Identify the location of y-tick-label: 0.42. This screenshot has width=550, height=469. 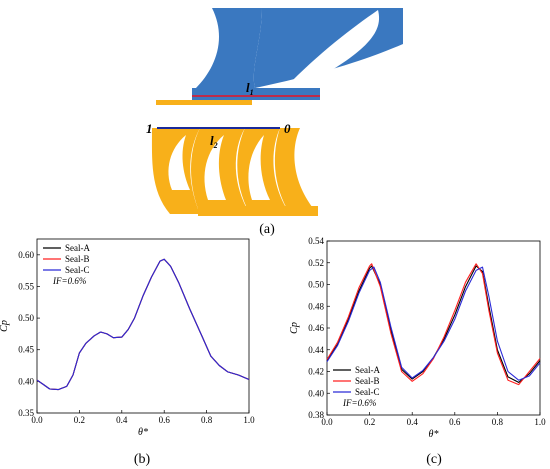
(316, 372).